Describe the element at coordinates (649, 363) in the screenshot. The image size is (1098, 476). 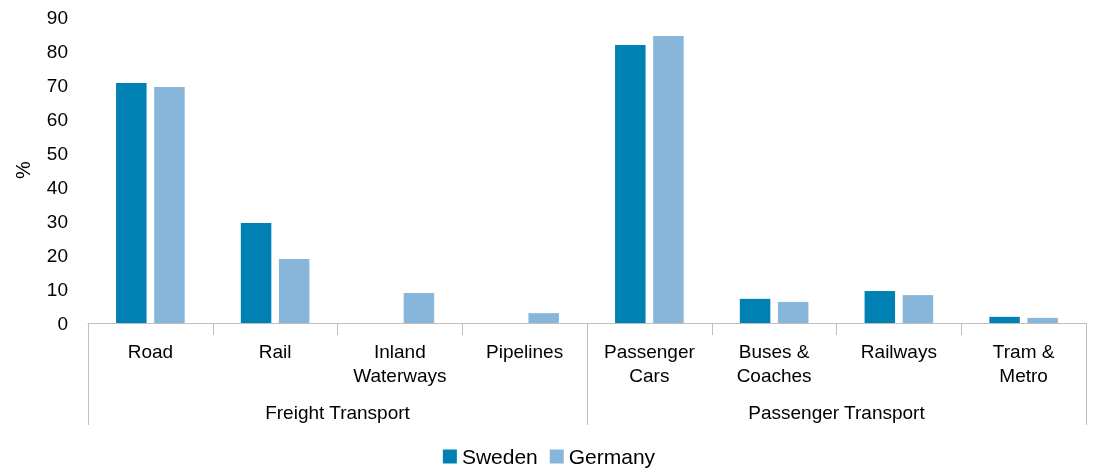
I see `x-tick-label: Passenger Cars` at that location.